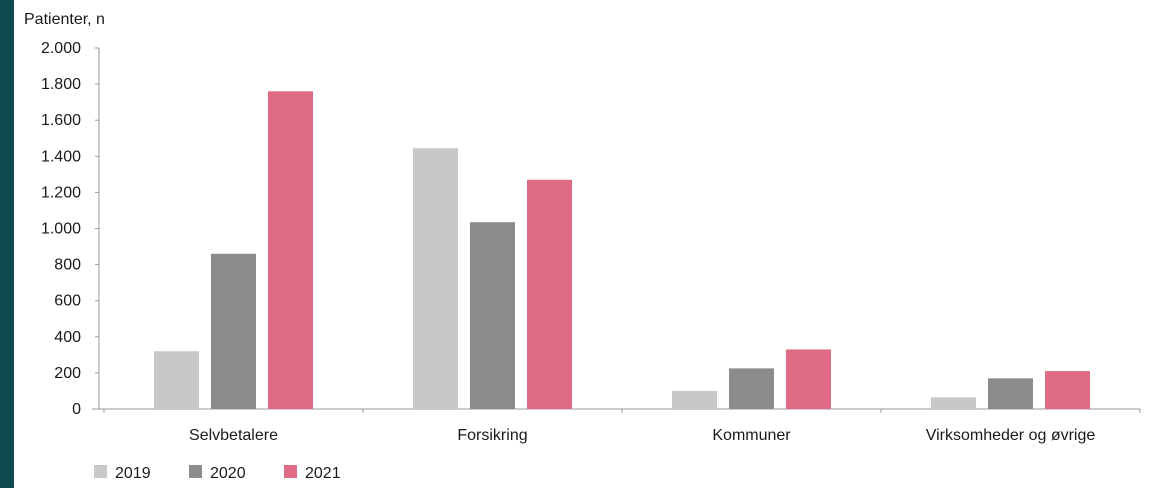 The width and height of the screenshot is (1155, 488). I want to click on y-tick-label: 400, so click(67, 337).